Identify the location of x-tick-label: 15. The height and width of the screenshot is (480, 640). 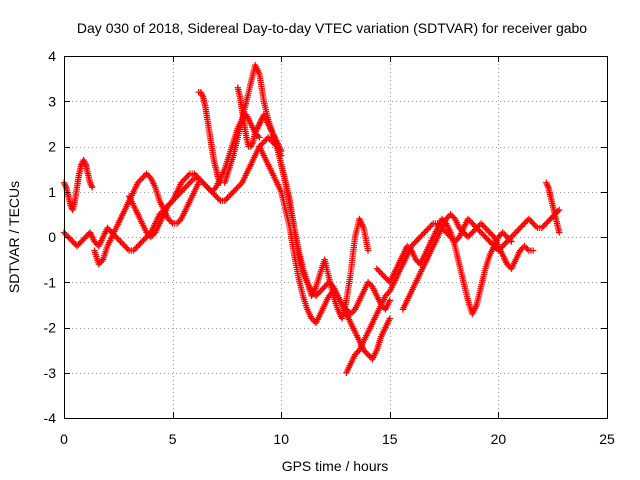
(390, 439).